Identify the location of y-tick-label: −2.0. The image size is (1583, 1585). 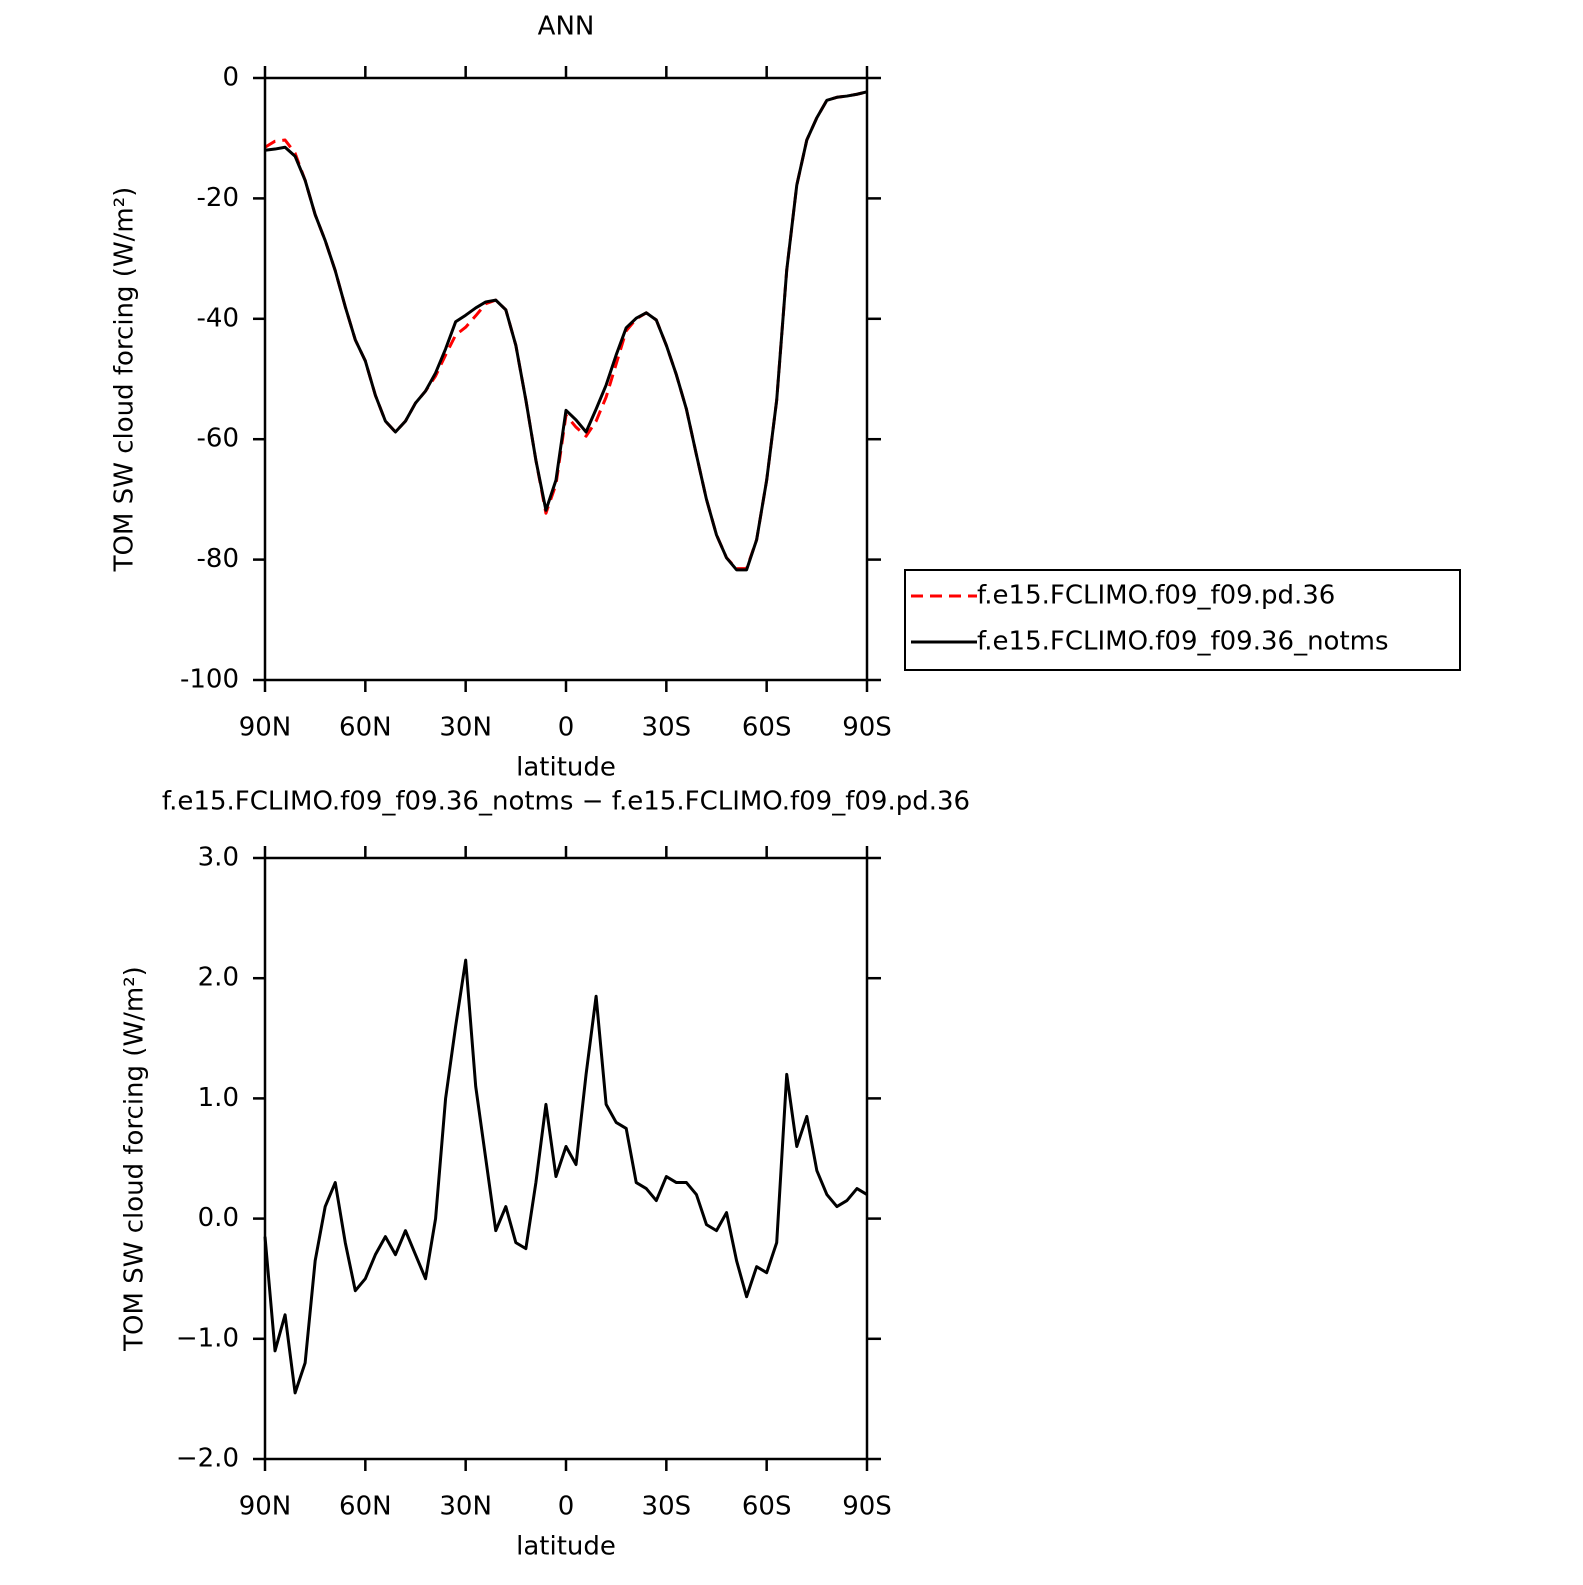
(207, 1459).